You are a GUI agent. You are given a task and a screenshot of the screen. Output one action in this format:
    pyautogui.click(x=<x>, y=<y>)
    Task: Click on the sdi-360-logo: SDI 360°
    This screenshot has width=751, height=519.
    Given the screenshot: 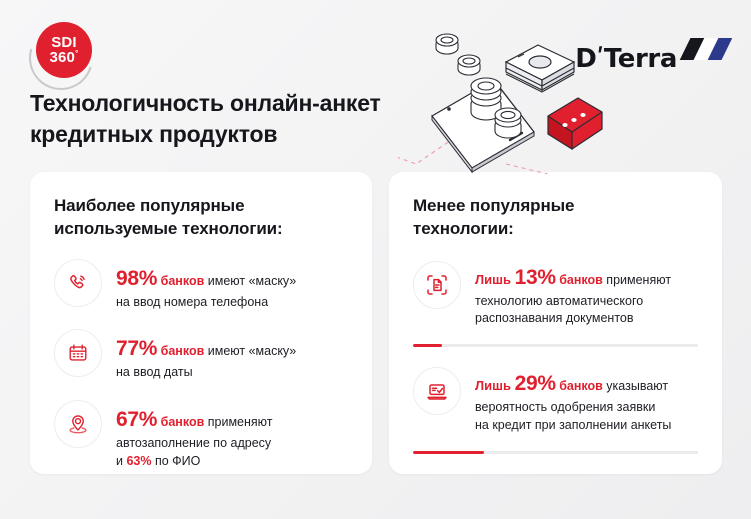 What is the action you would take?
    pyautogui.click(x=61, y=58)
    